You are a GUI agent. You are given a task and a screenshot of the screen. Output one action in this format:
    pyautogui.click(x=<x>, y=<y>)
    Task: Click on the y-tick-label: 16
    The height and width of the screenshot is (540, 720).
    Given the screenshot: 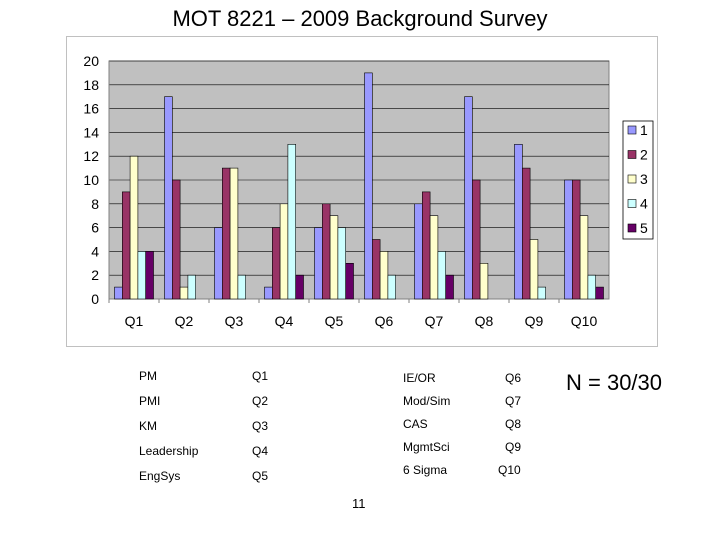 What is the action you would take?
    pyautogui.click(x=91, y=109)
    